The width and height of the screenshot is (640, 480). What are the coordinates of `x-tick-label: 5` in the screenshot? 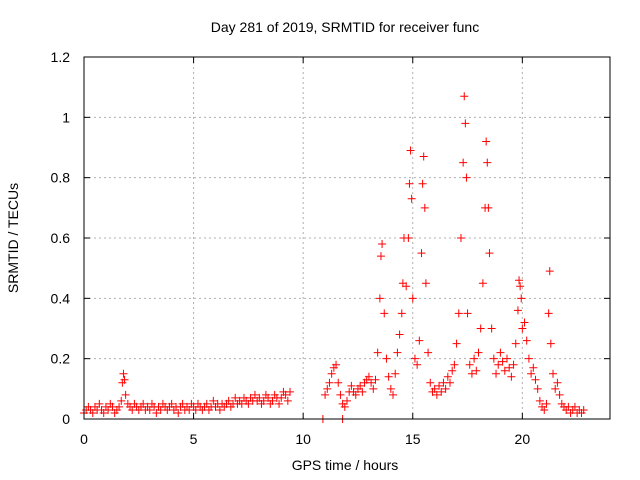 It's located at (194, 439).